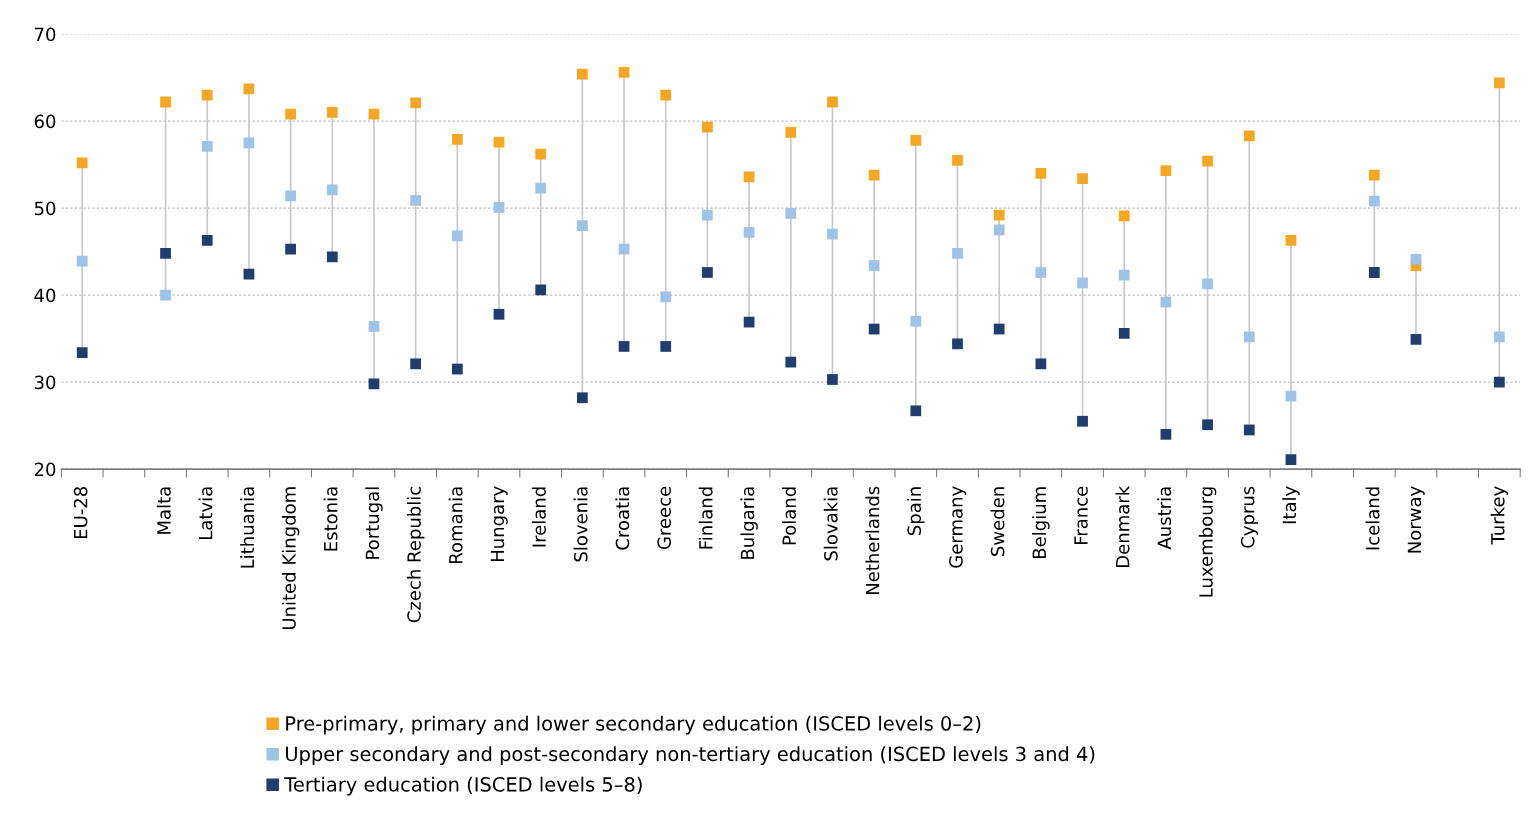 The height and width of the screenshot is (813, 1534). Describe the element at coordinates (1164, 518) in the screenshot. I see `x-tick-label: Austria` at that location.